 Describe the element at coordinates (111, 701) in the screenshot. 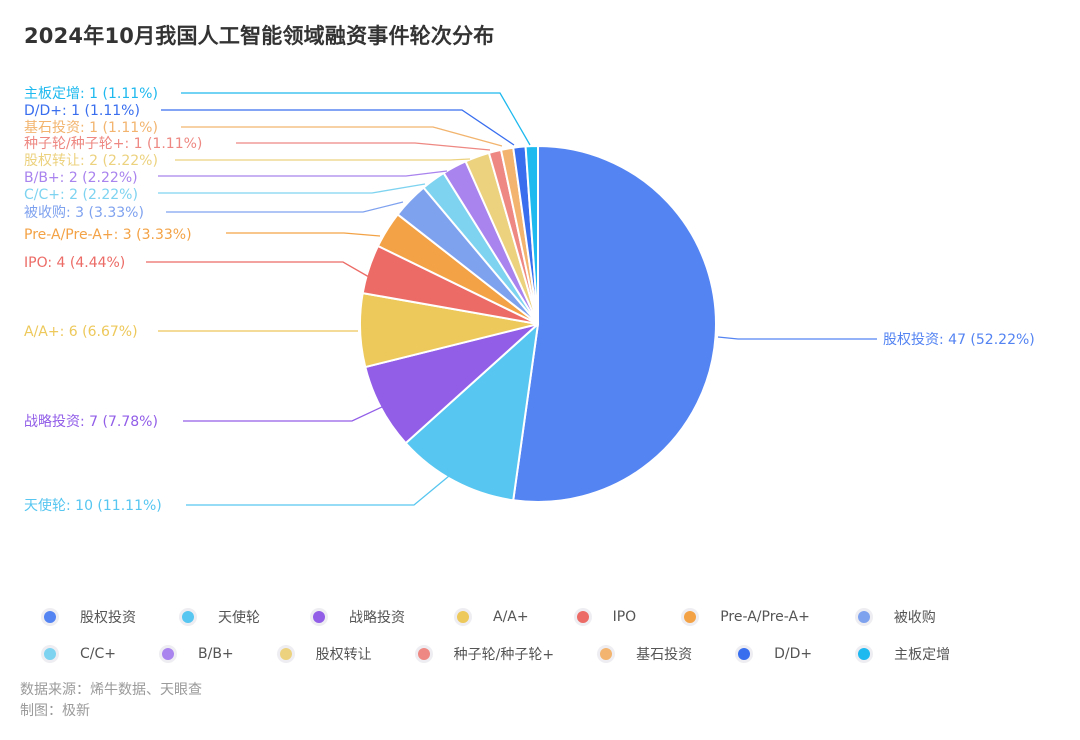

I see `footer: 数据来源：烯牛数据、天眼查 制图：极新` at that location.